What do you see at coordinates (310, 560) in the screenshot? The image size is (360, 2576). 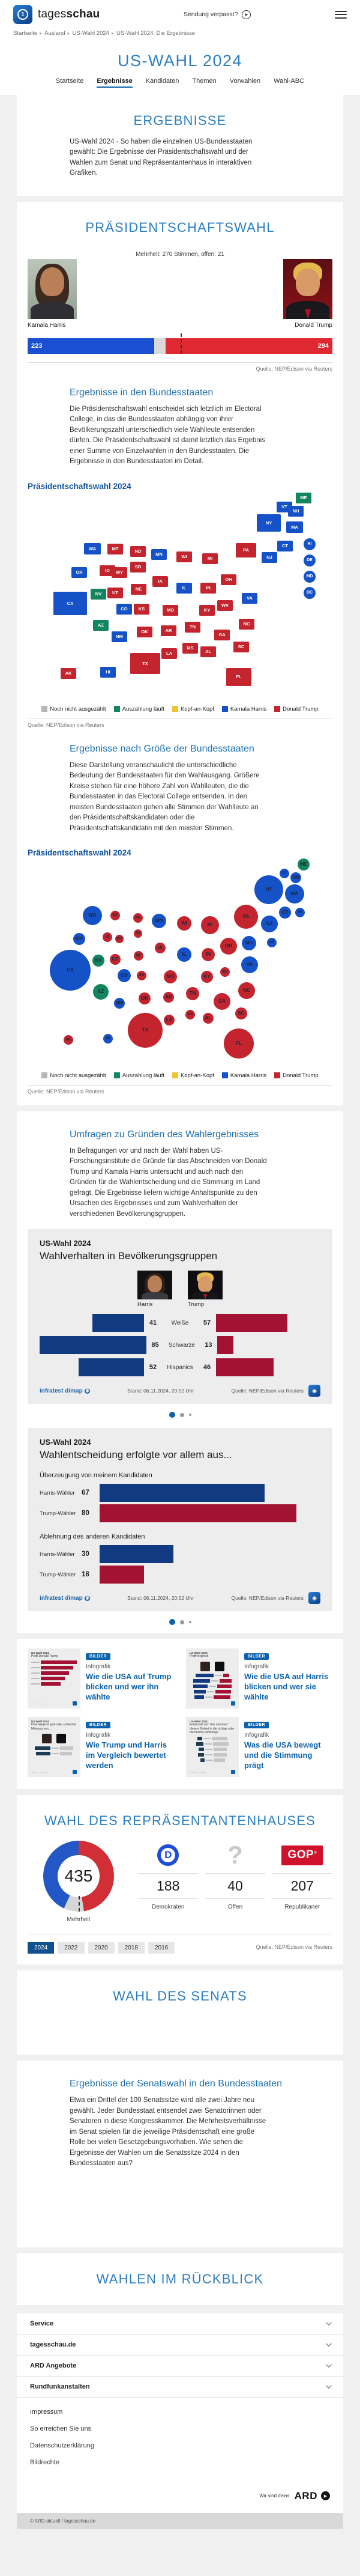 I see `state-callout-de: DE` at bounding box center [310, 560].